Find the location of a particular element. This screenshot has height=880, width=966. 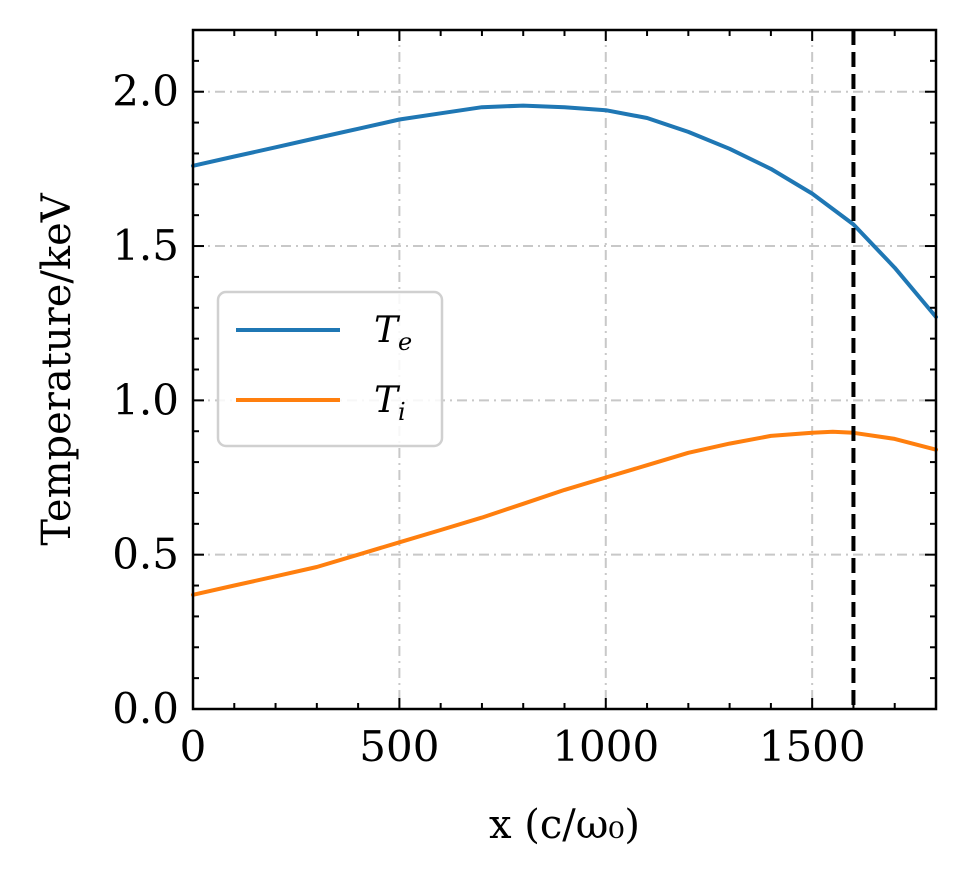

x-tick-label: 1500 is located at coordinates (812, 746).